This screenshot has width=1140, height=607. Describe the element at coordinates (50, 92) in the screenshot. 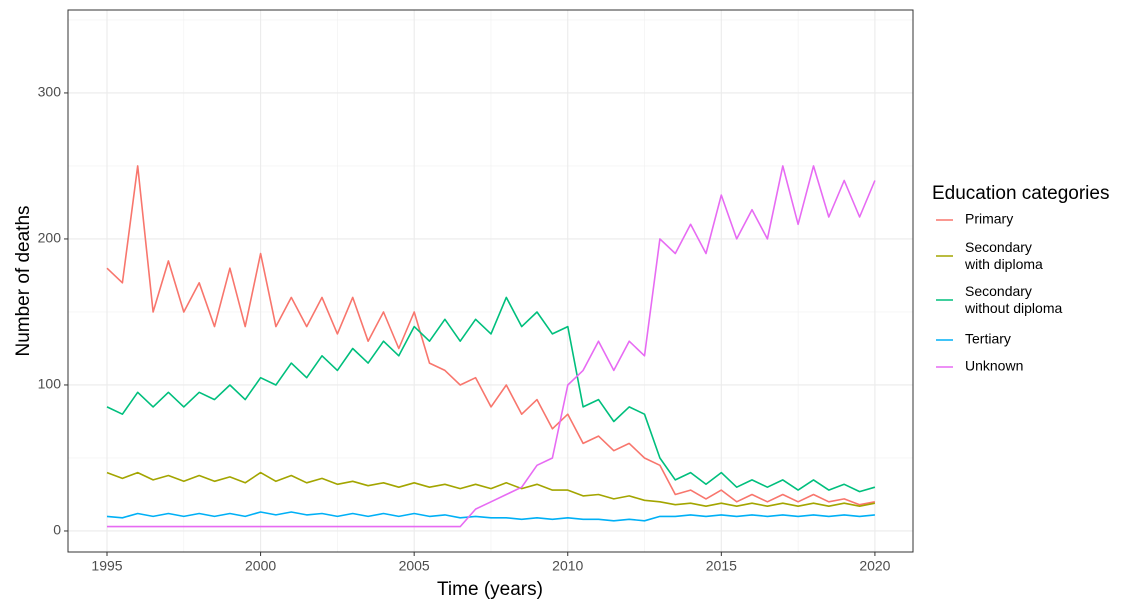

I see `y-tick-label: 300` at that location.